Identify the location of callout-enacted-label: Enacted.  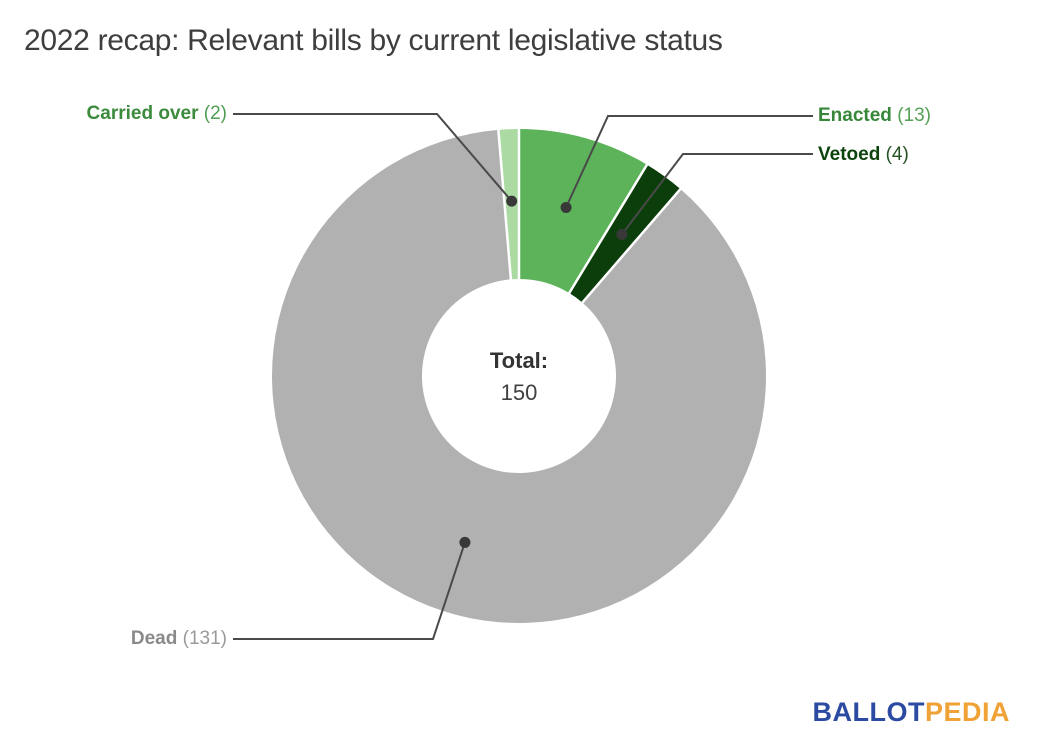
(855, 115).